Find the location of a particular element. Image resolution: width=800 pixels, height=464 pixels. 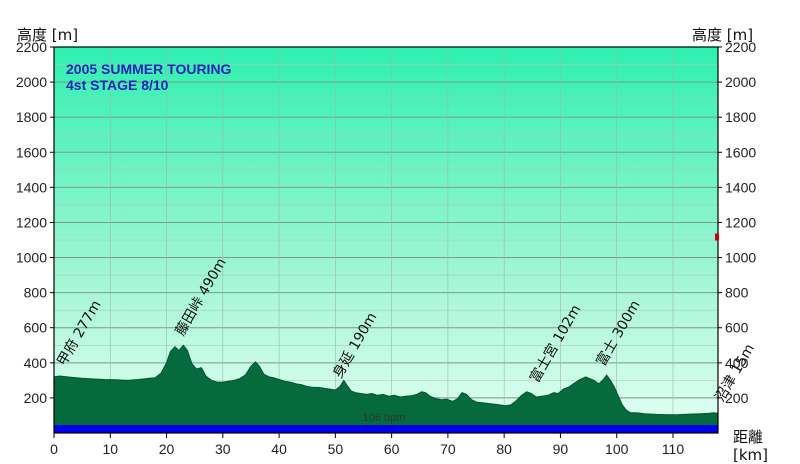

x-tick-label: 90 is located at coordinates (561, 449).